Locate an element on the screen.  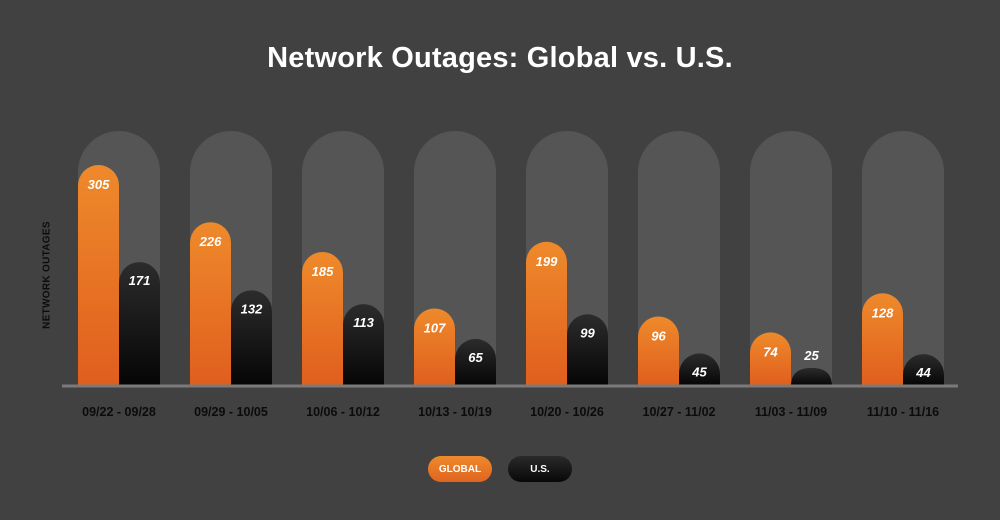
data-label-us: 65 is located at coordinates (475, 357).